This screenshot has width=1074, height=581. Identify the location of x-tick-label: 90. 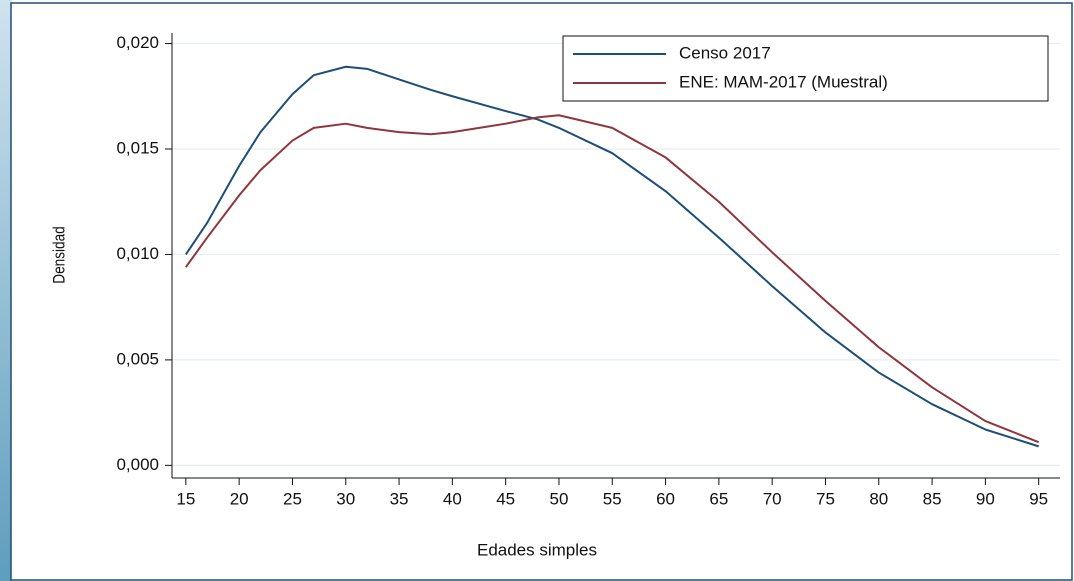
(985, 498).